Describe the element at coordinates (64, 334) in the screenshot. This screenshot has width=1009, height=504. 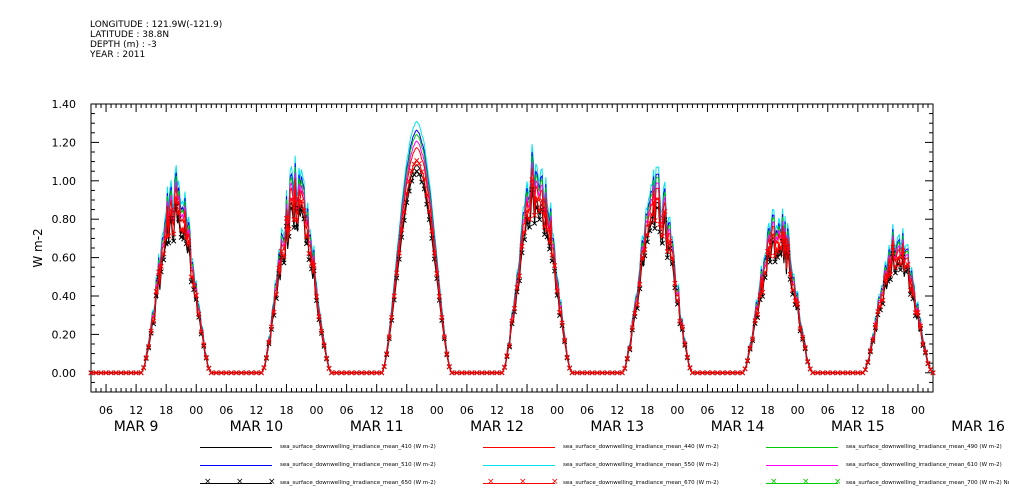
I see `y-tick-label: 0.20` at that location.